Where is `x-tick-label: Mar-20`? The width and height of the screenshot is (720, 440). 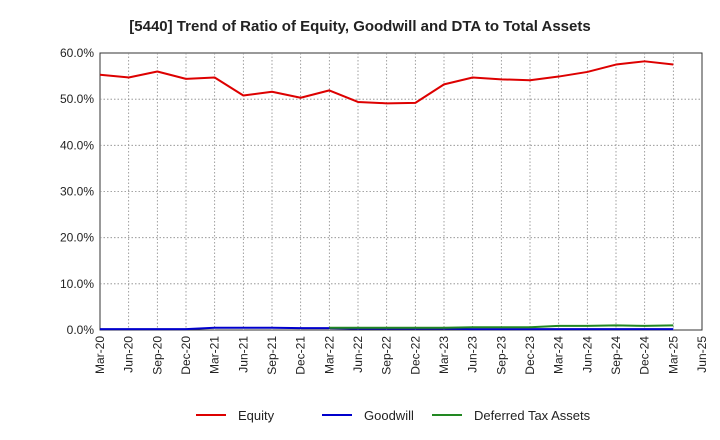 x-tick-label: Mar-20 is located at coordinates (100, 355).